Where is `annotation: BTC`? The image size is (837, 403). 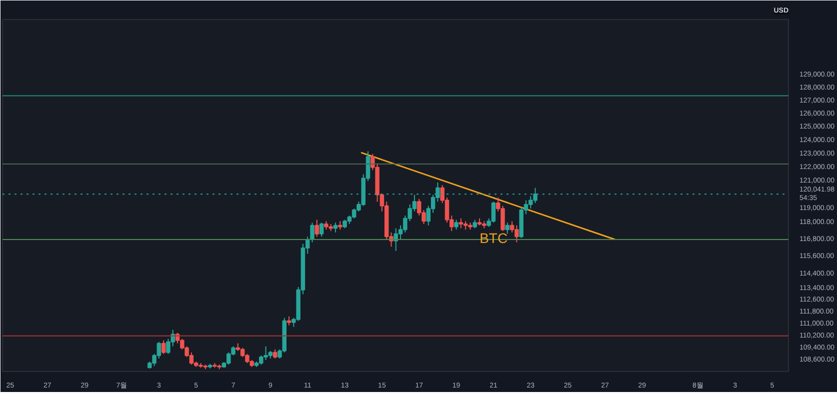
annotation: BTC is located at coordinates (494, 238).